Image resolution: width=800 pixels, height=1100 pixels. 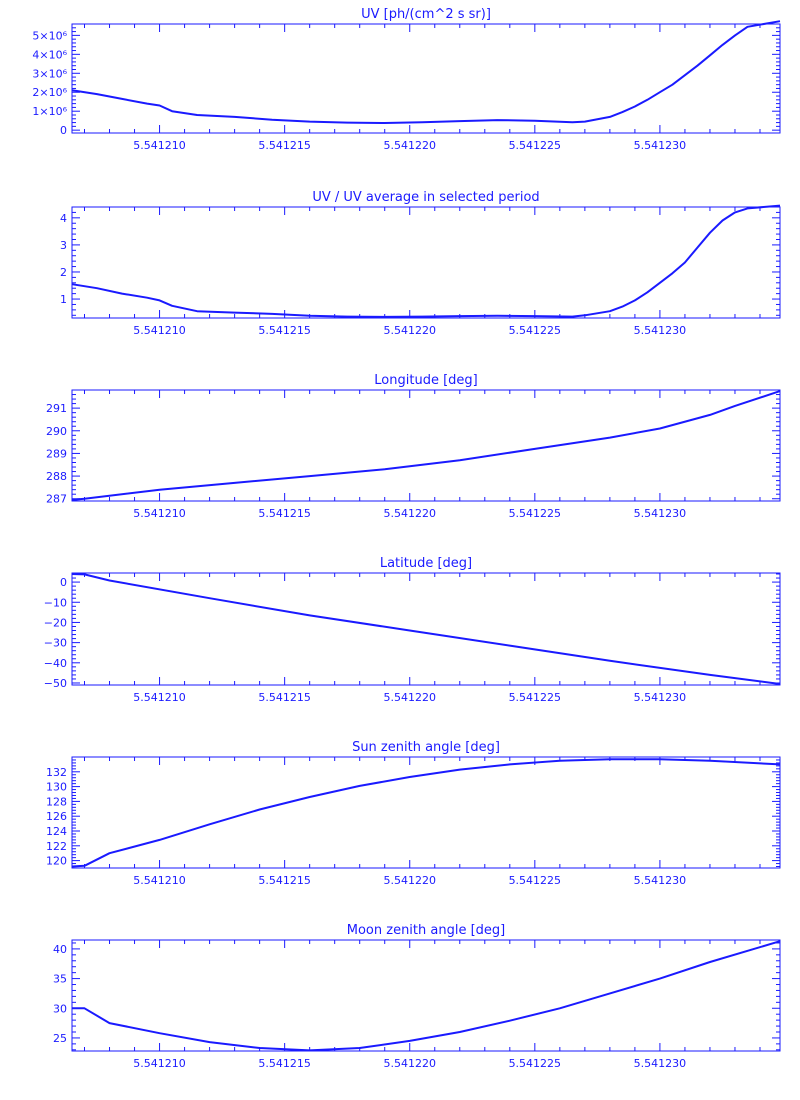 What do you see at coordinates (49, 92) in the screenshot?
I see `y-tick-label: 2×10⁶` at bounding box center [49, 92].